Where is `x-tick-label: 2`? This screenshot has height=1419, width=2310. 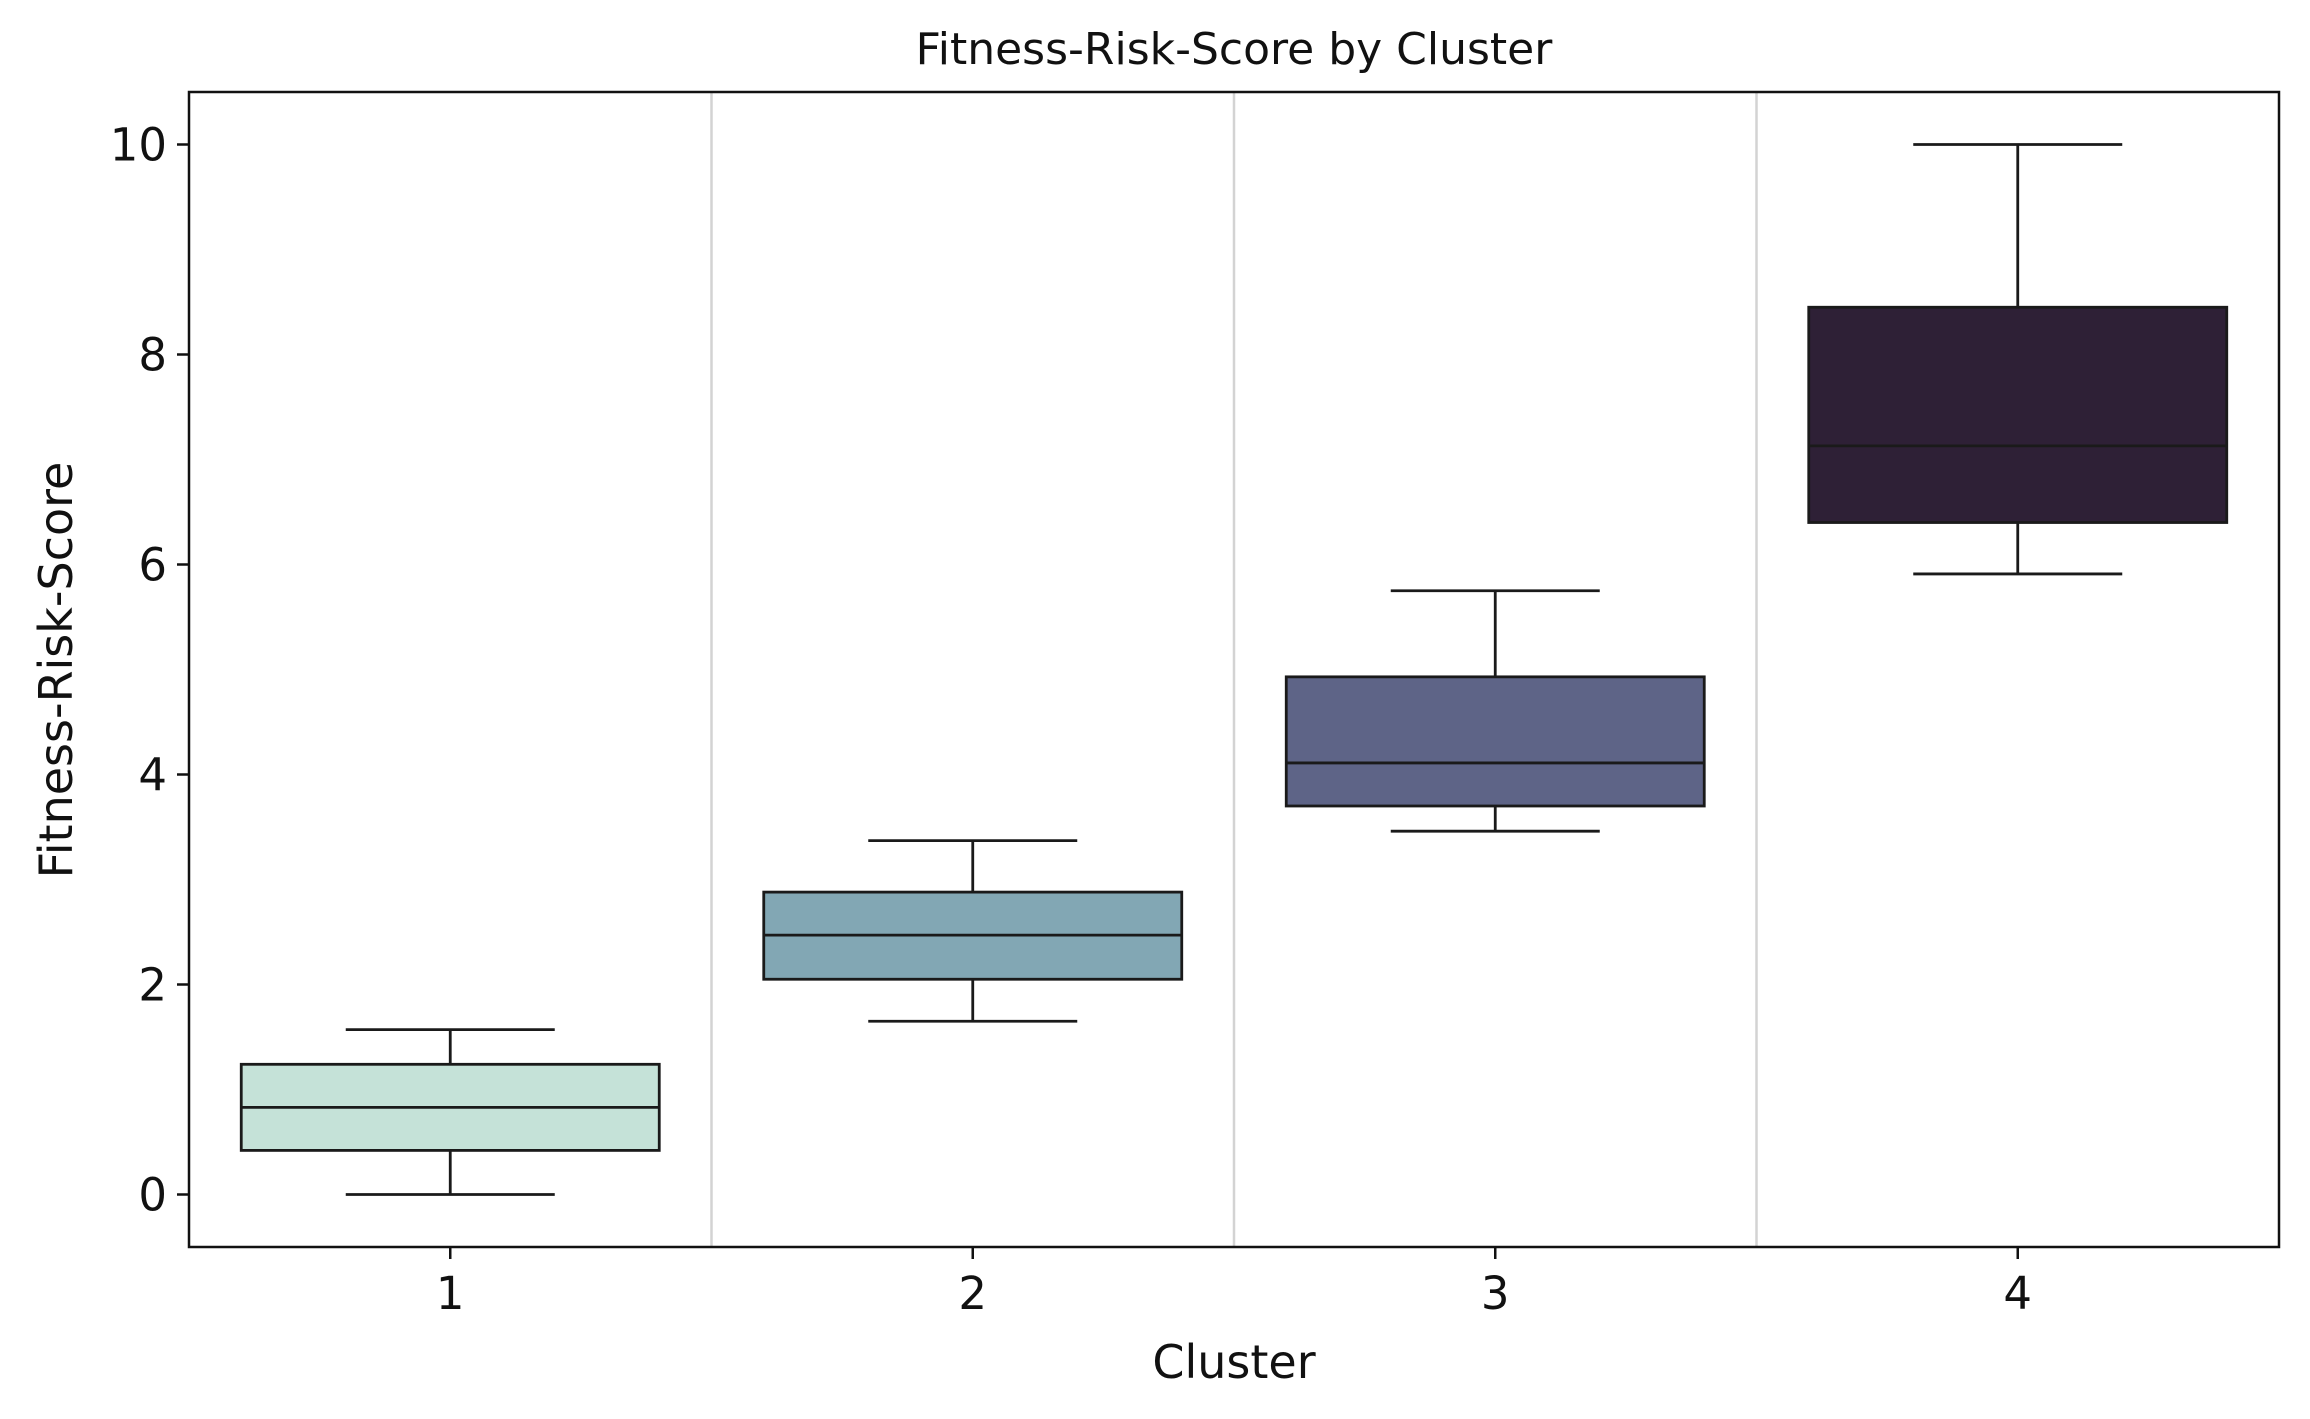
x-tick-label: 2 is located at coordinates (972, 1293).